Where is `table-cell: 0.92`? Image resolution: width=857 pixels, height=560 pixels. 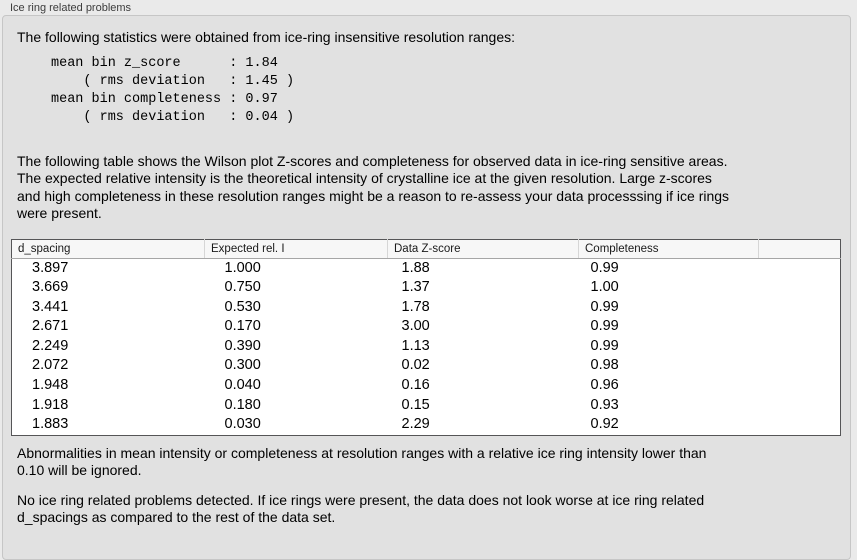
table-cell: 0.92 is located at coordinates (604, 424).